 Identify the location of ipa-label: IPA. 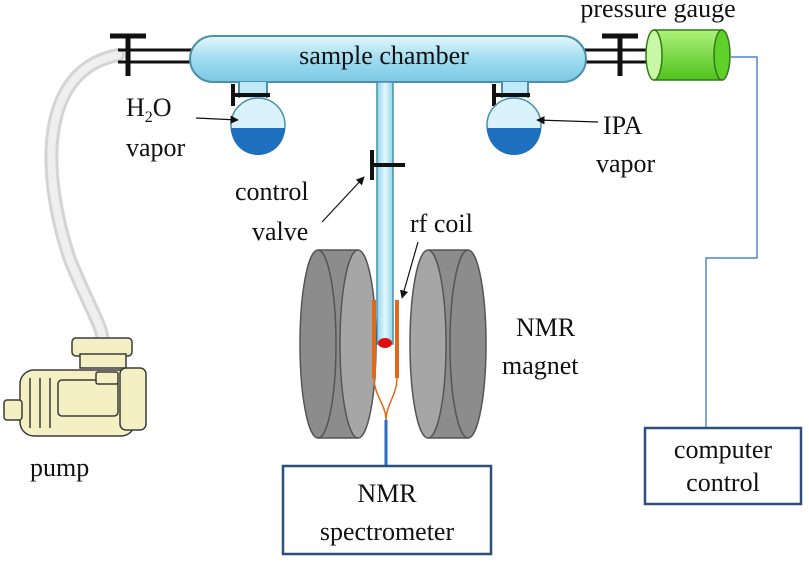
(623, 125).